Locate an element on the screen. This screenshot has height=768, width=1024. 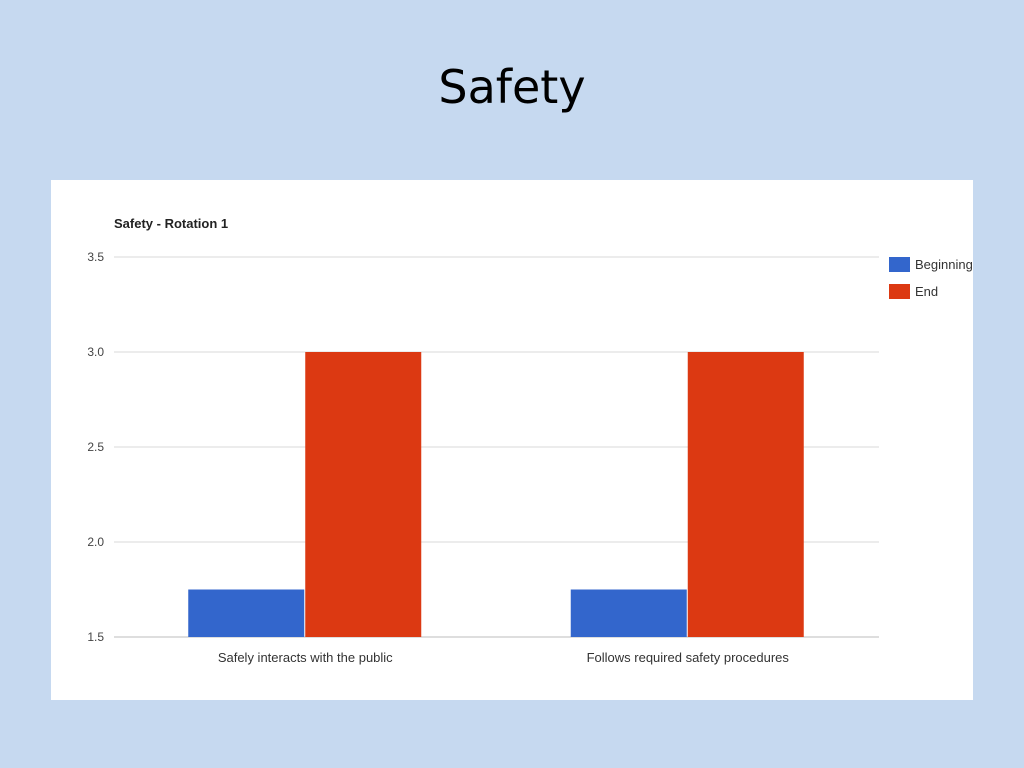
x-tick-label: Safely interacts with the public is located at coordinates (305, 657).